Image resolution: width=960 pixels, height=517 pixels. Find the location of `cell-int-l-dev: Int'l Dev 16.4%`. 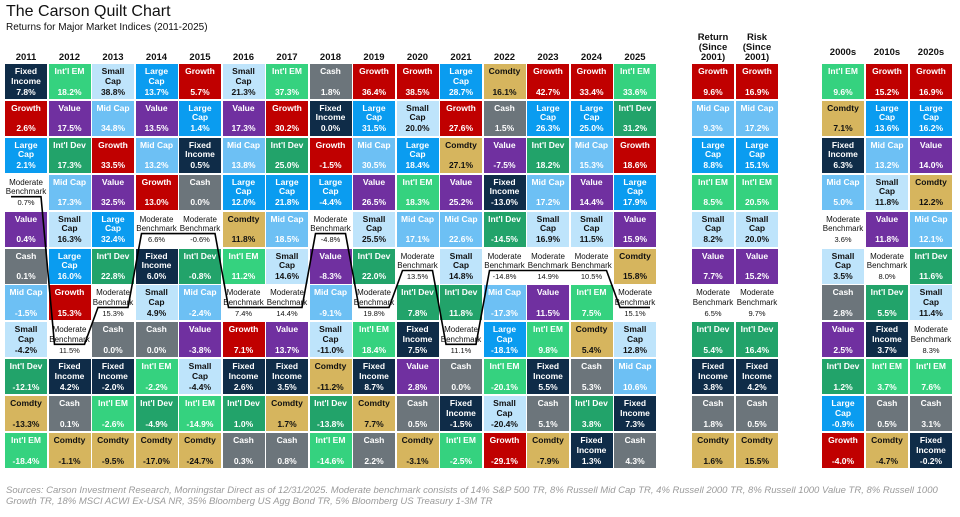

cell-int-l-dev: Int'l Dev 16.4% is located at coordinates (757, 340).